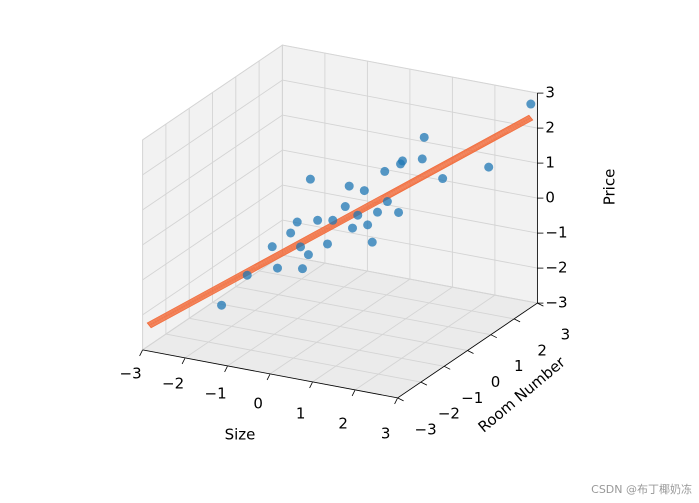  I want to click on z-tick-label: 3, so click(550, 93).